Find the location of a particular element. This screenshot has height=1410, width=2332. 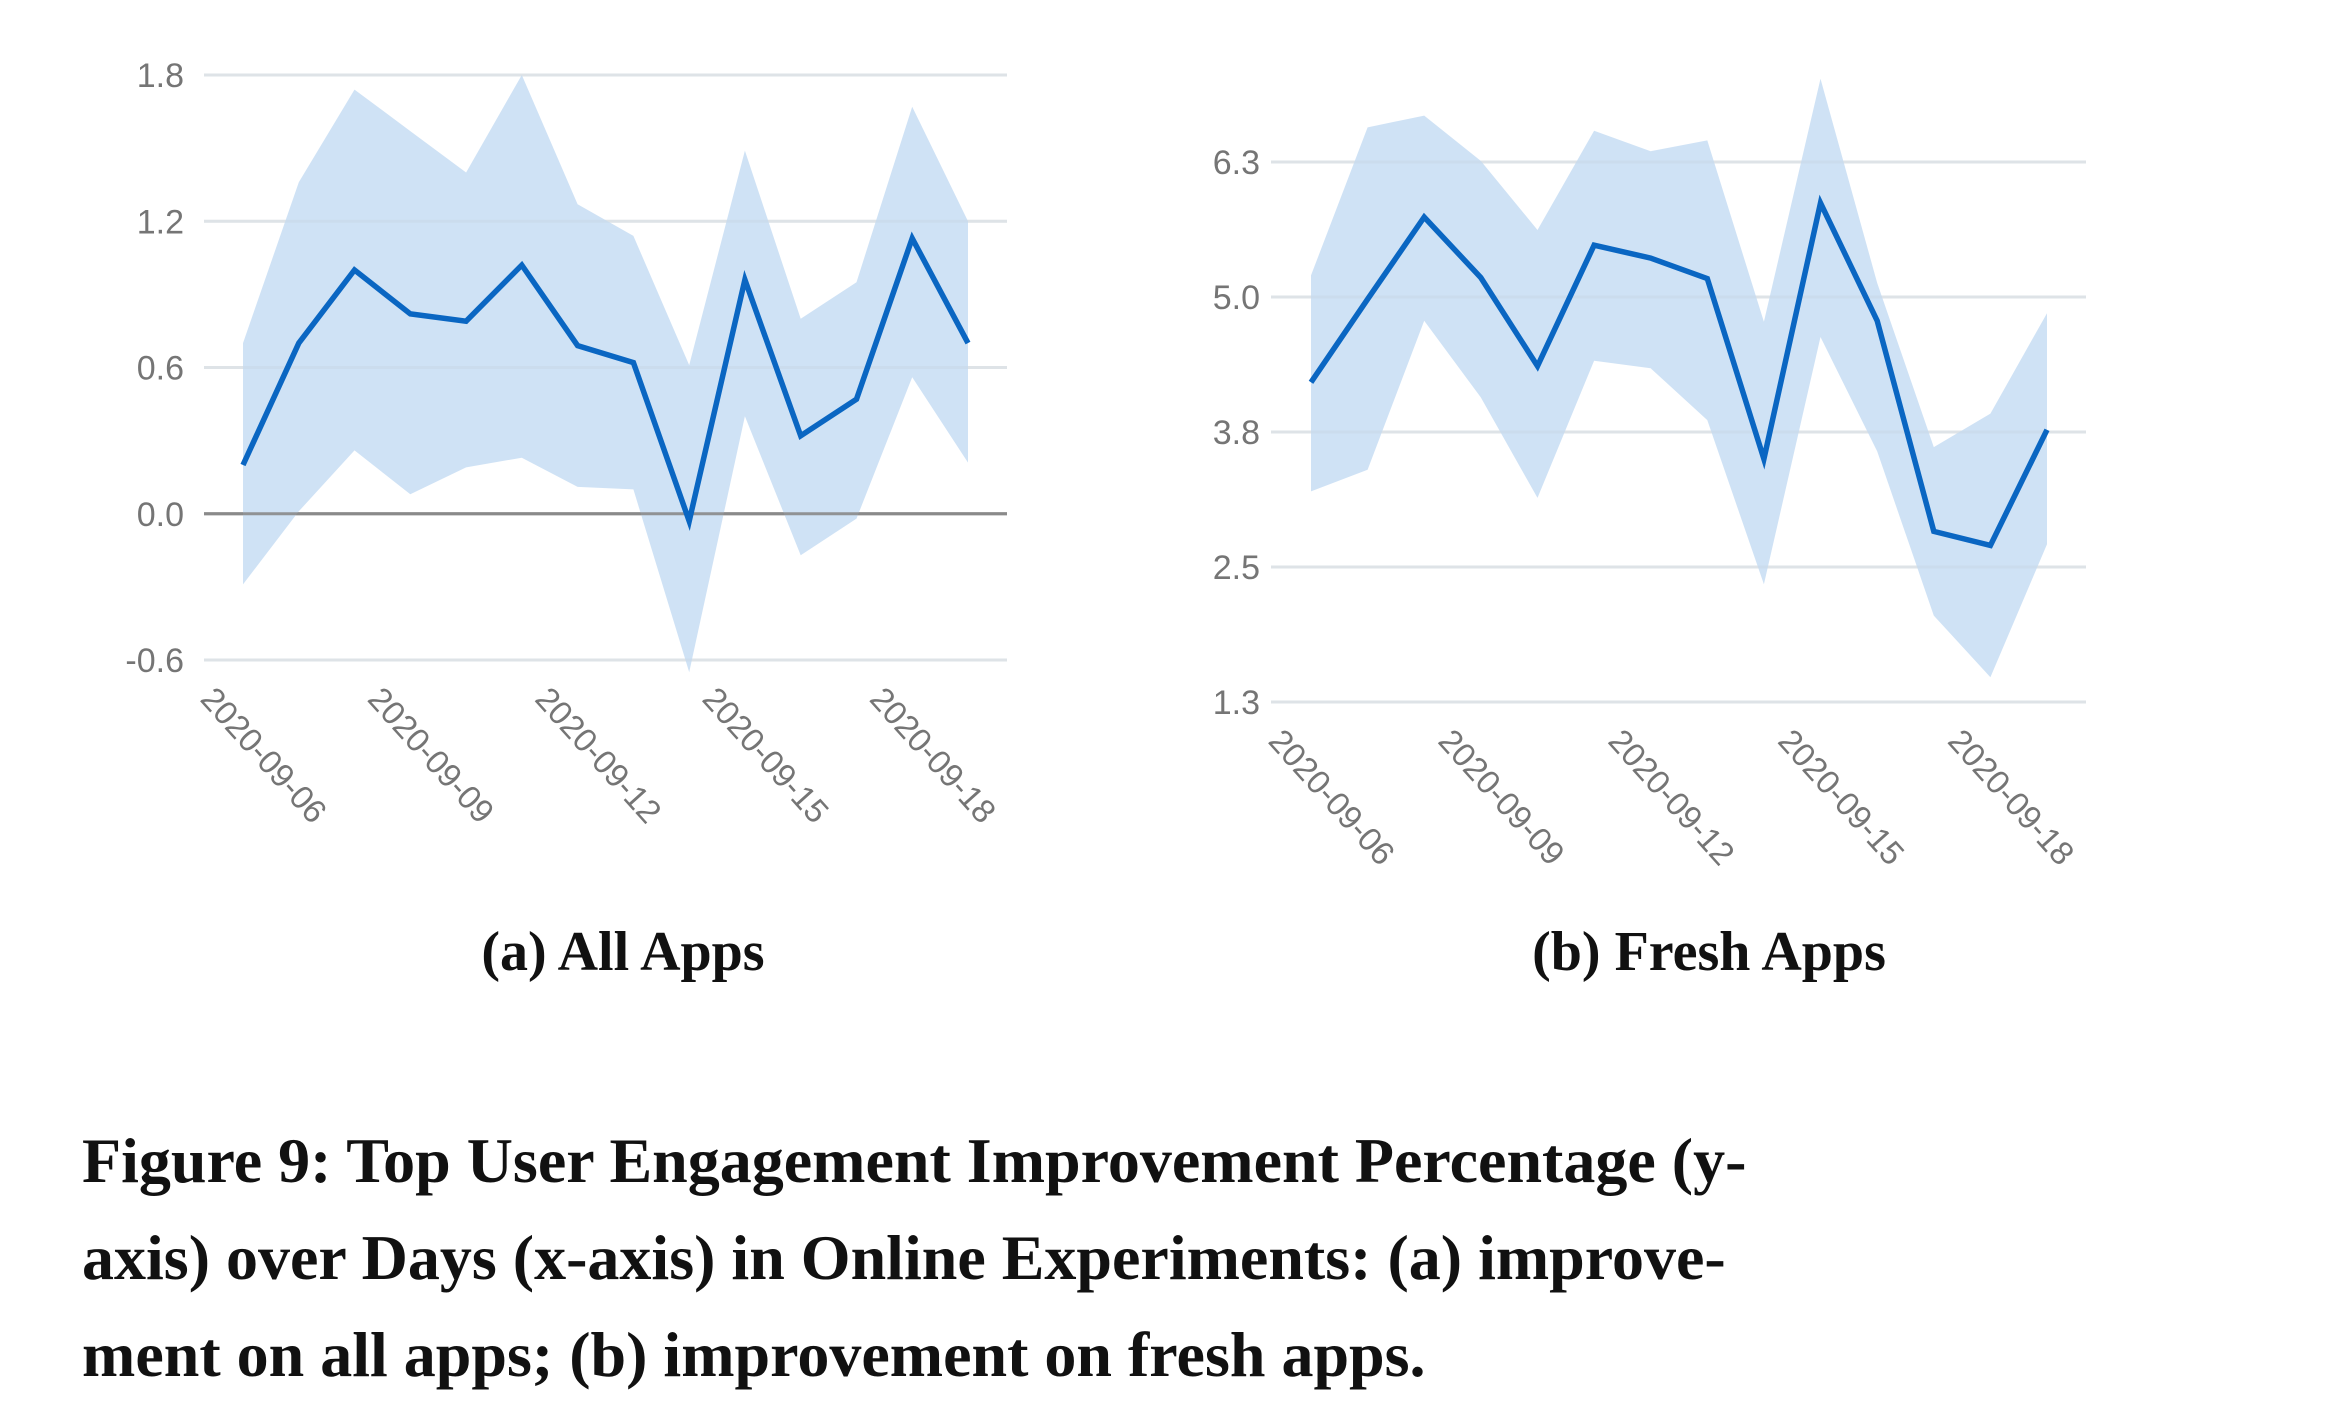

y-tick-label: 1.2 is located at coordinates (160, 222).